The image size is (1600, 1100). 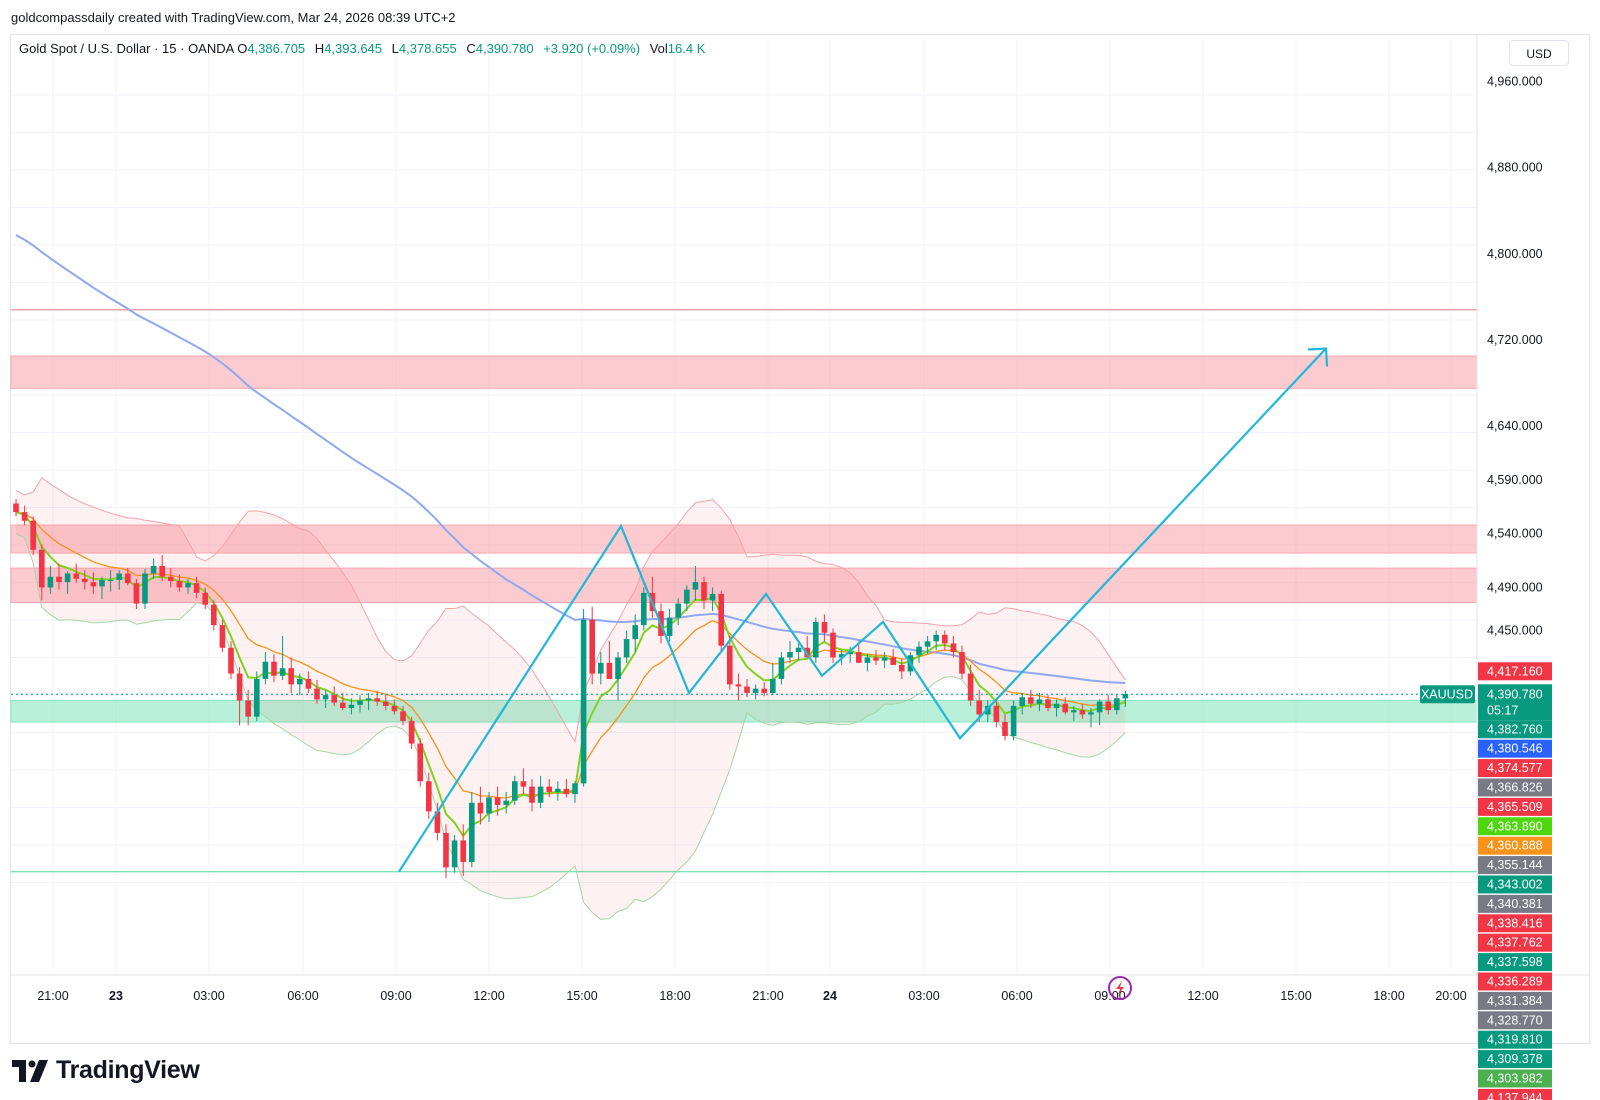 I want to click on price-tag-label: 4,309.378, so click(x=1515, y=1059).